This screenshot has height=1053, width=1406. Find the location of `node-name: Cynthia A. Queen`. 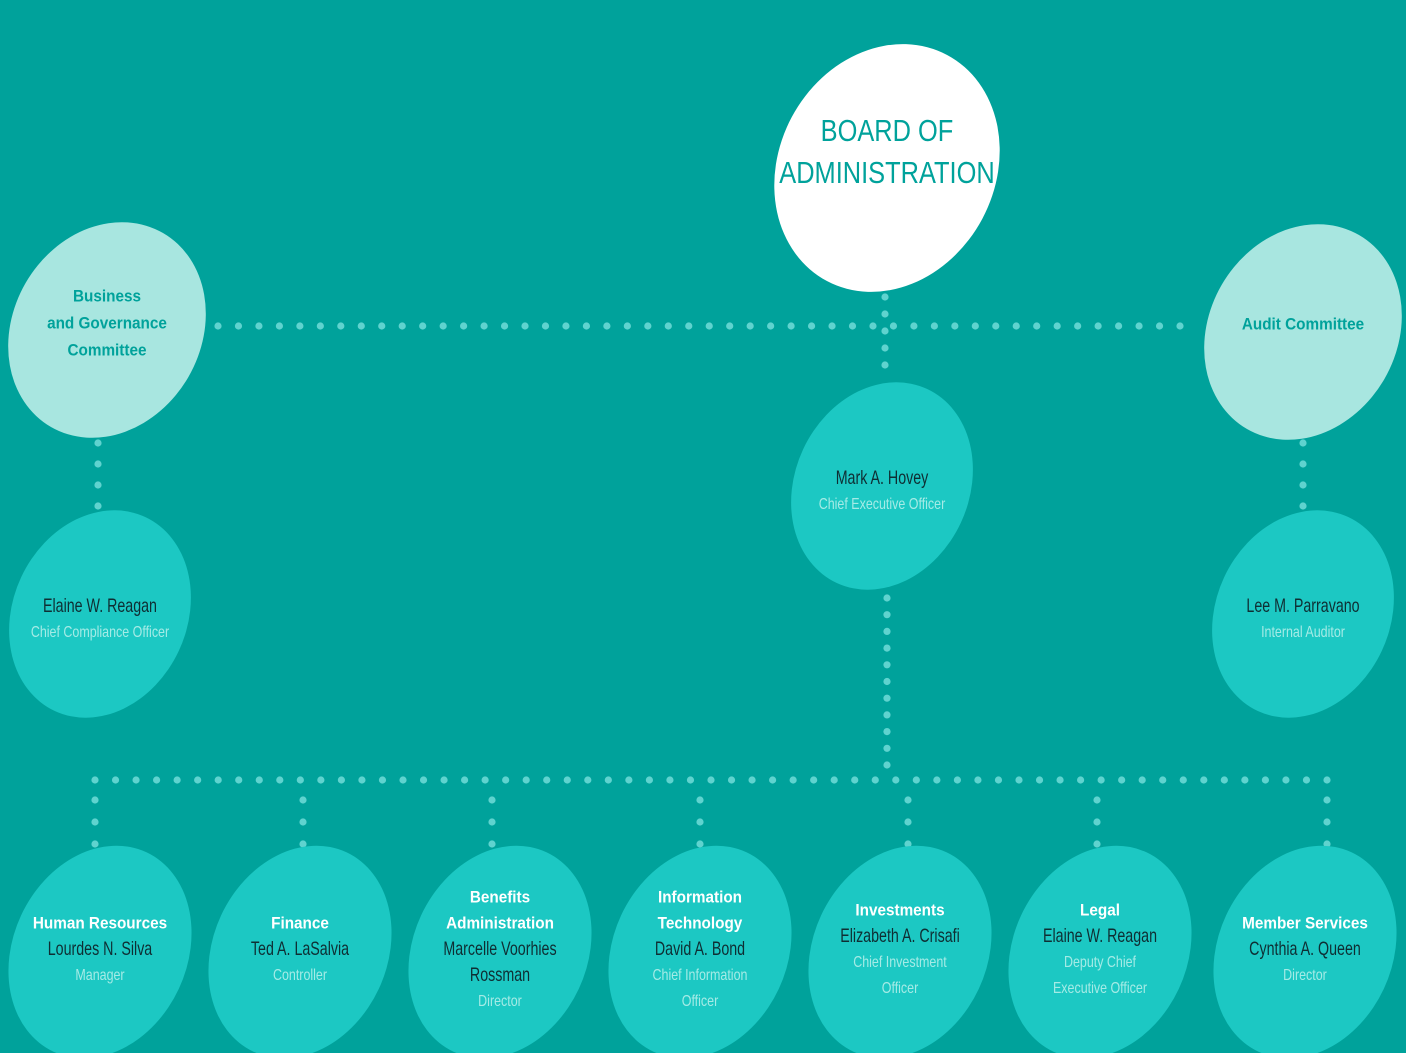

node-name: Cynthia A. Queen is located at coordinates (1305, 948).